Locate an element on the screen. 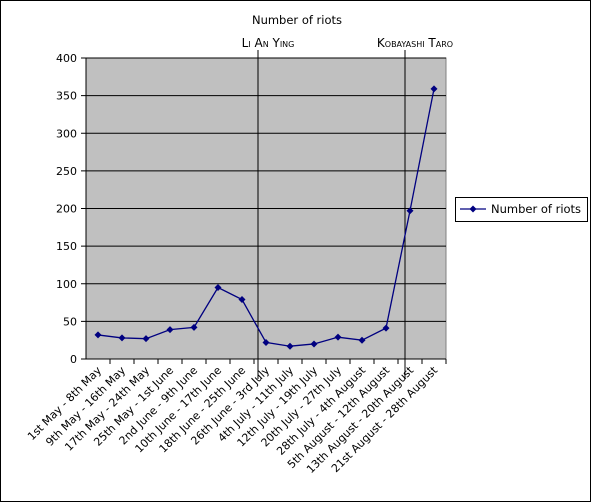 Image resolution: width=591 pixels, height=502 pixels. annotation-label: Kobayashi Taro is located at coordinates (415, 43).